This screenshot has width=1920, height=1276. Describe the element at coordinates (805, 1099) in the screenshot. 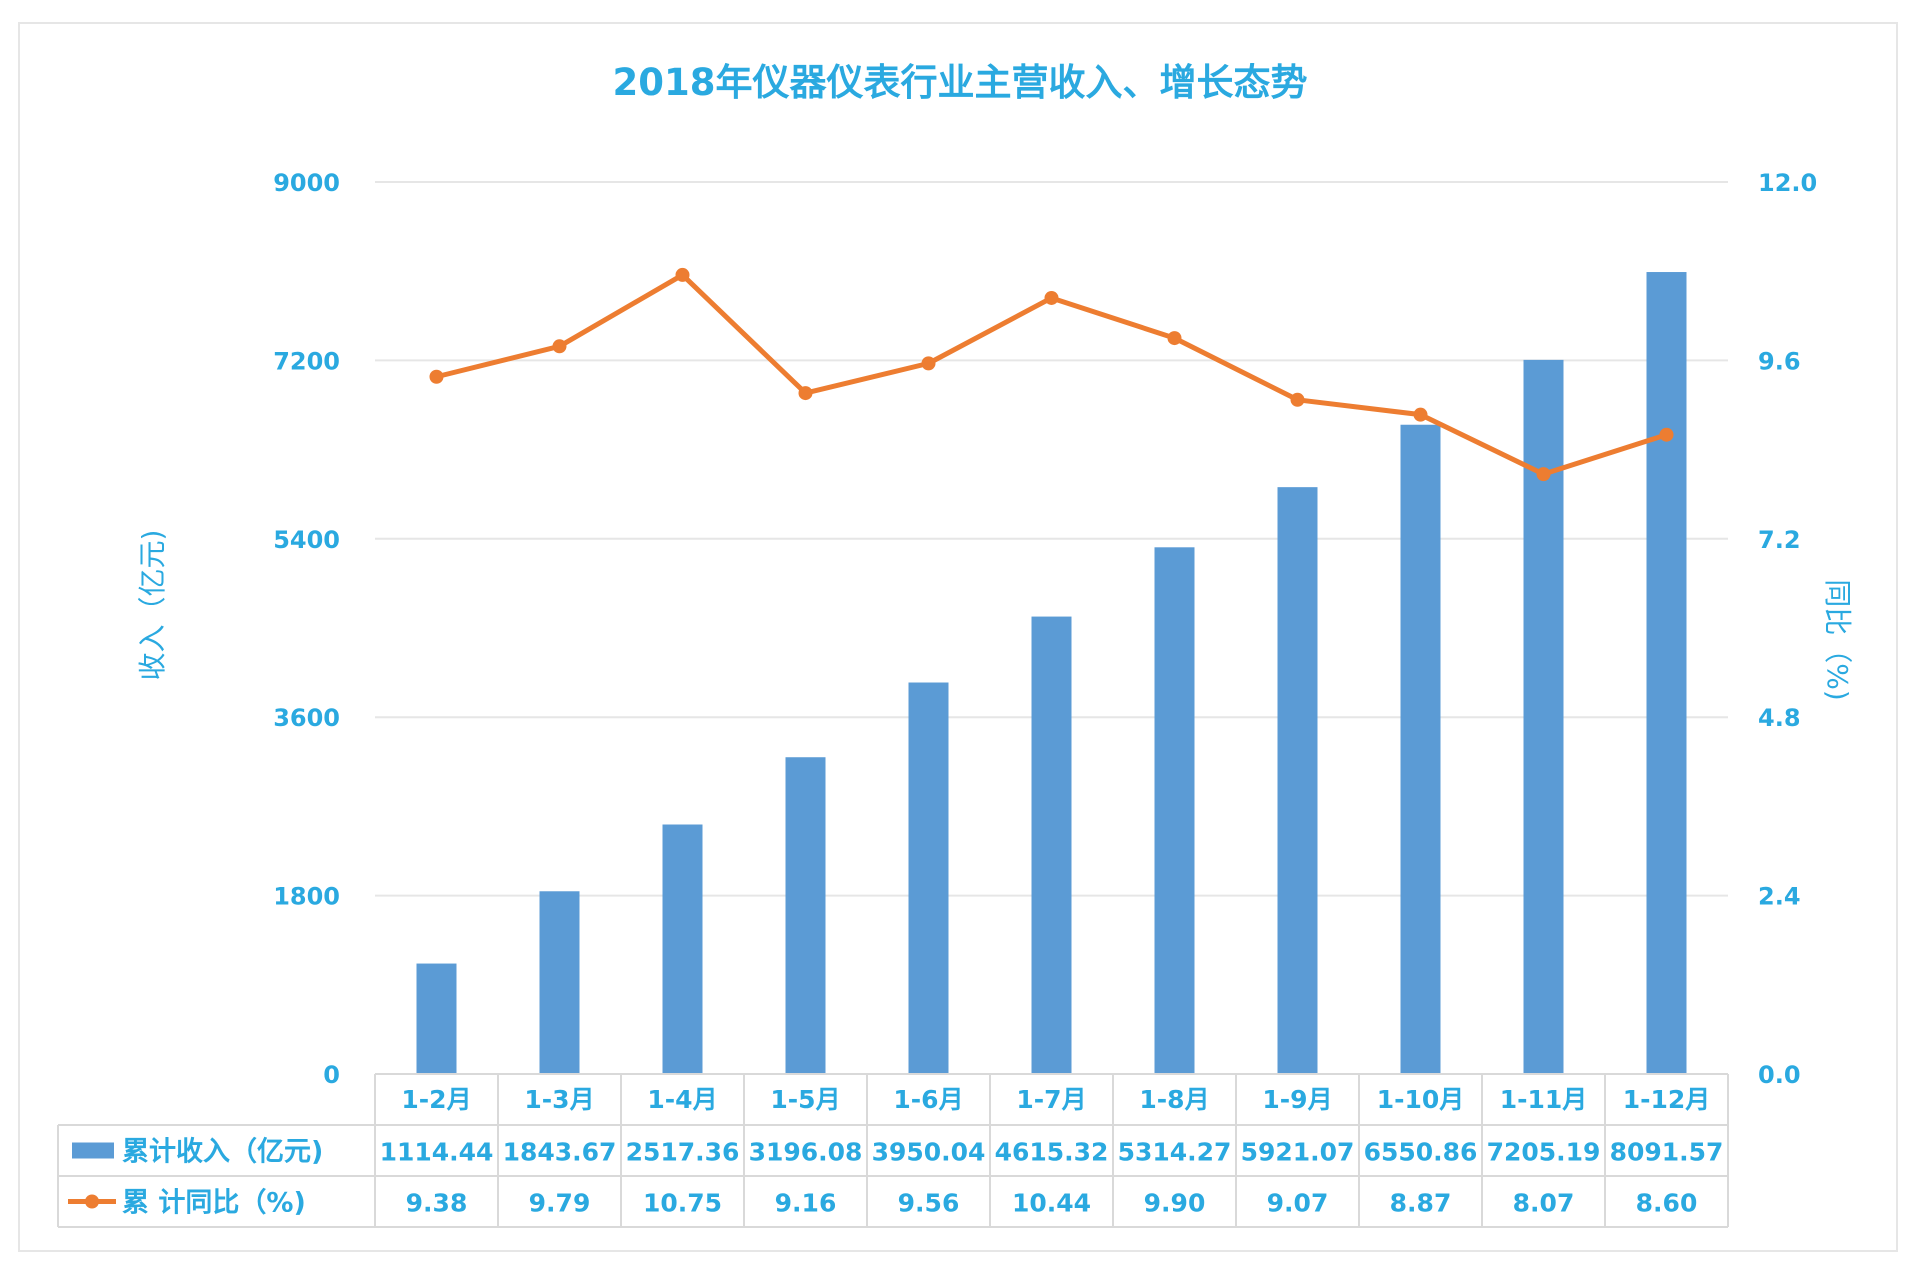

I see `x-tick-label: 1-5月` at that location.